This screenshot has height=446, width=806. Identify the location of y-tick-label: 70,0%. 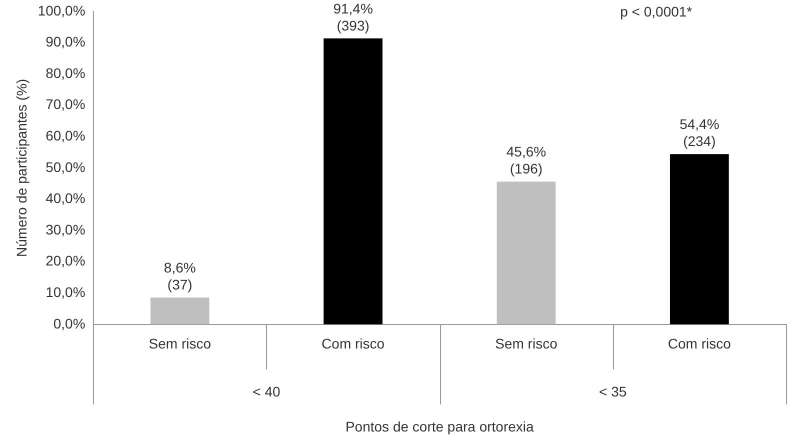
(66, 104).